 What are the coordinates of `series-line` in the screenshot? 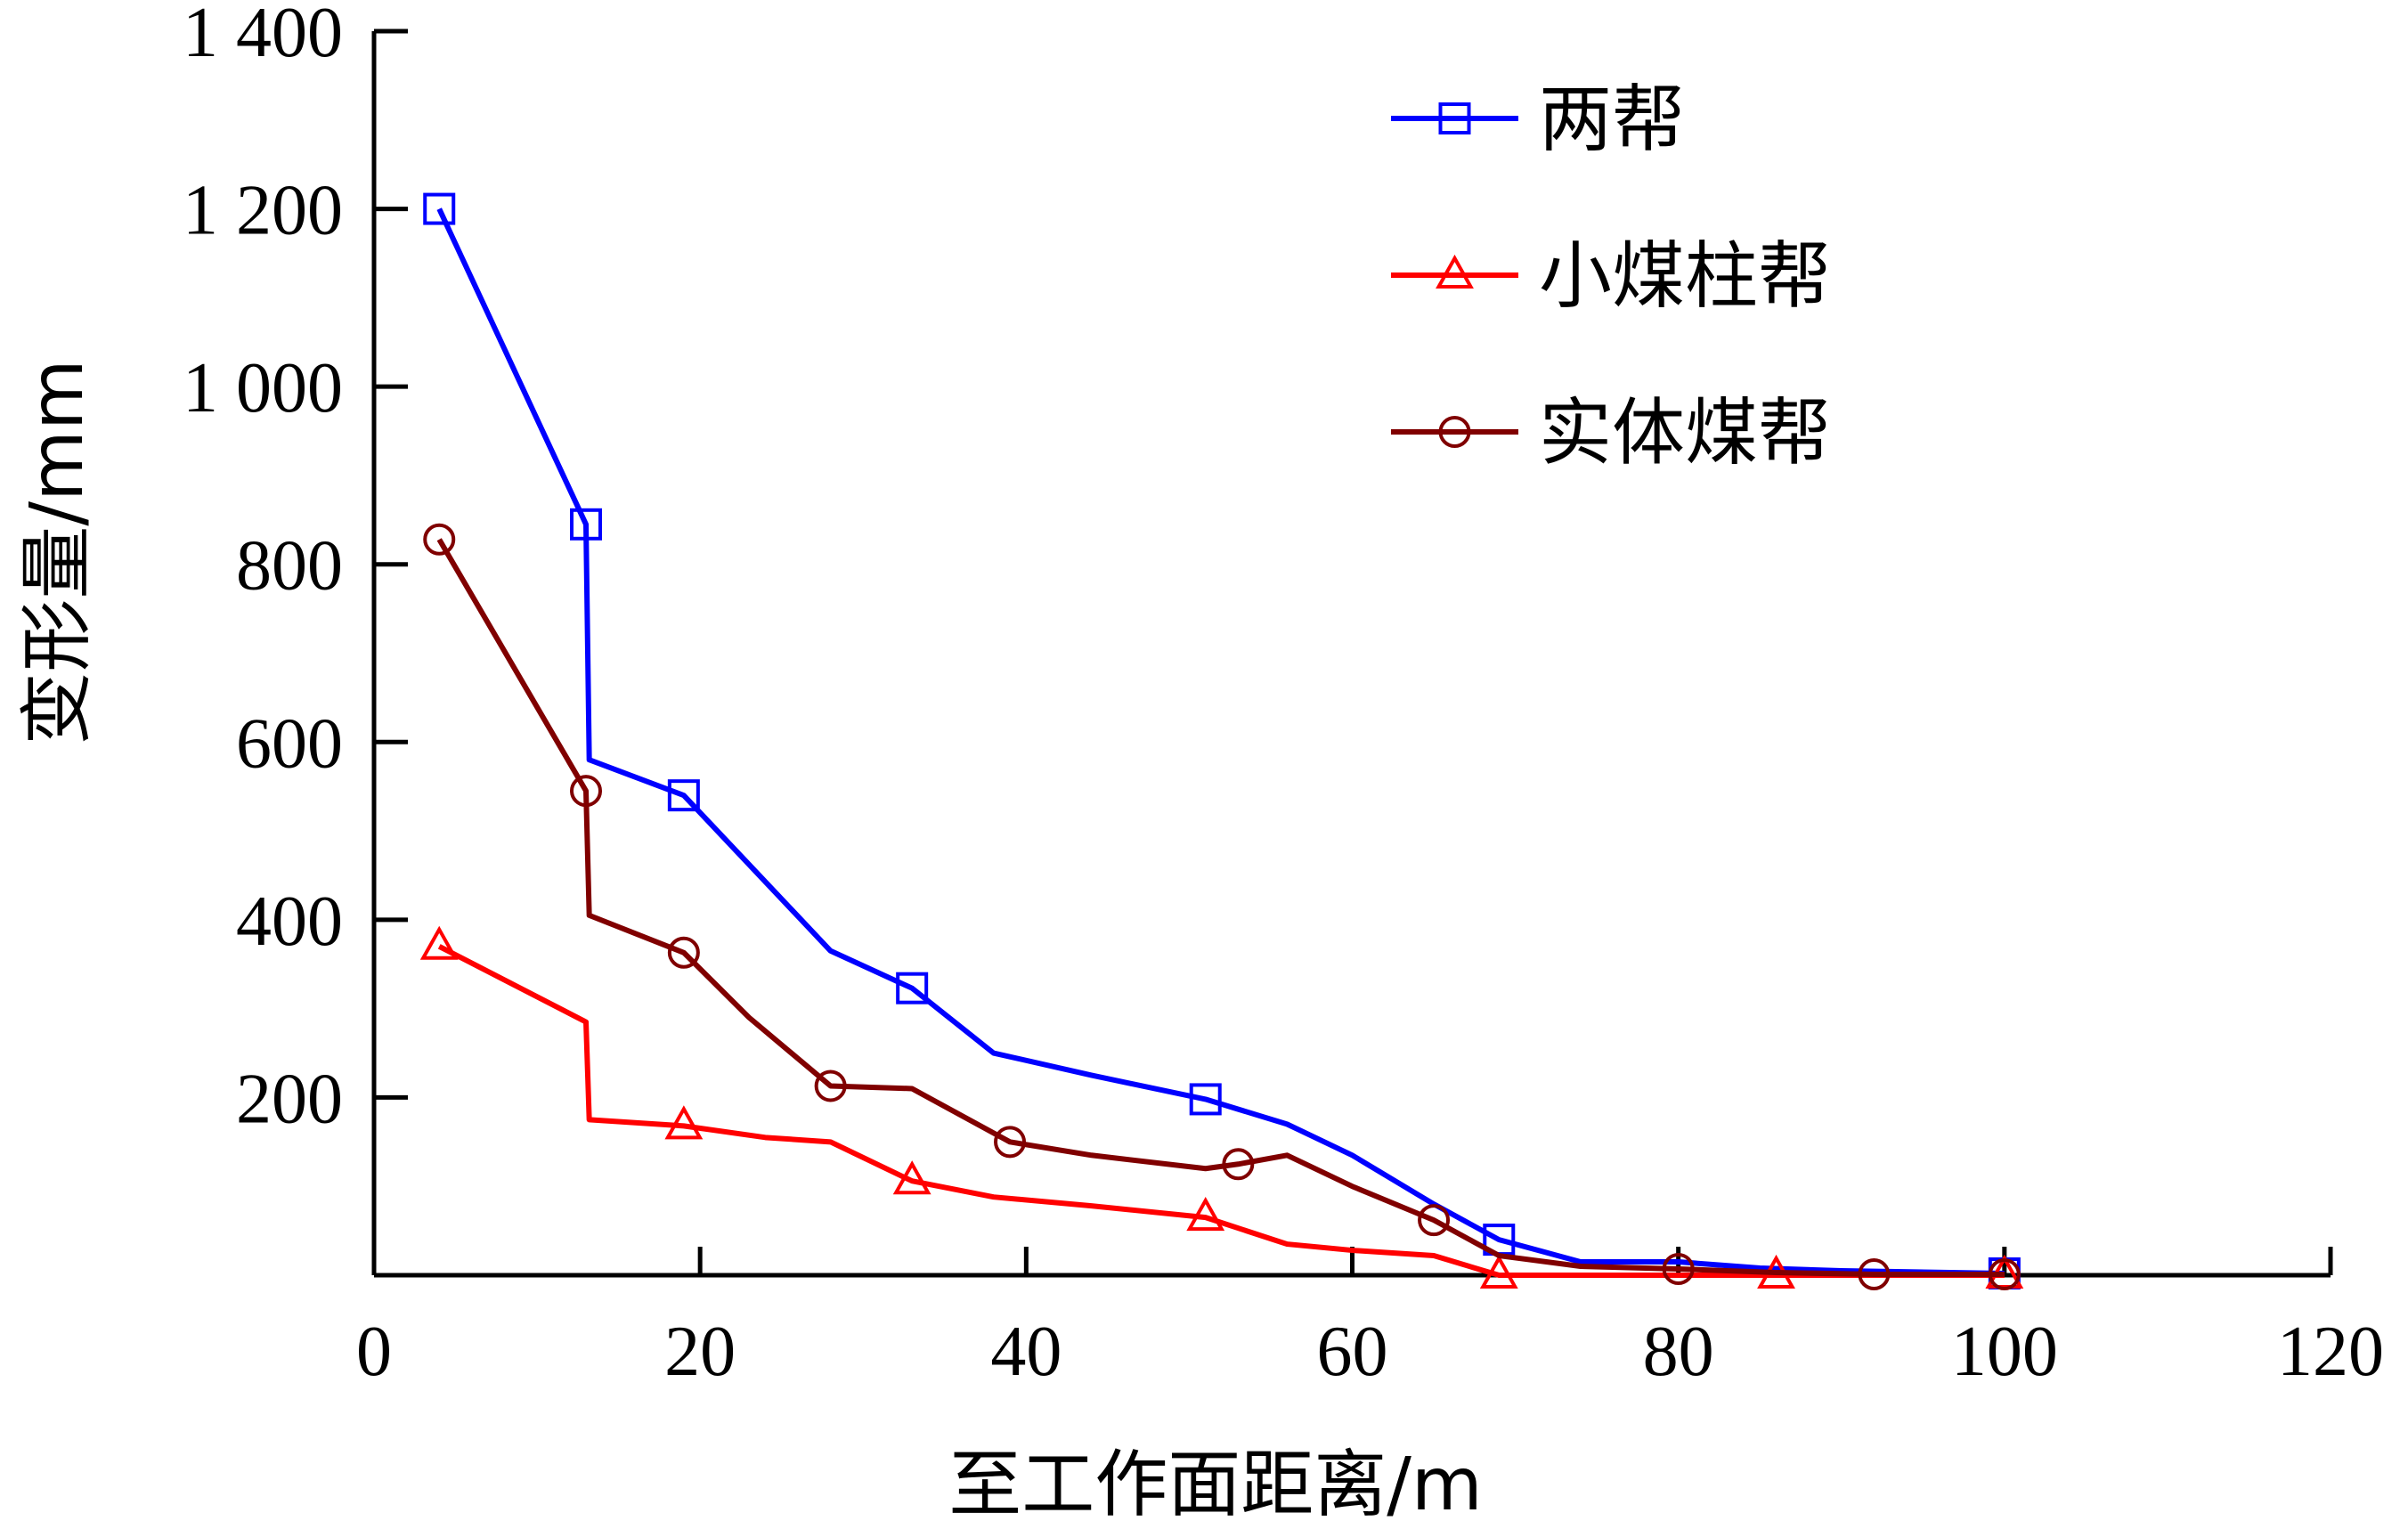 It's located at (1221, 1111).